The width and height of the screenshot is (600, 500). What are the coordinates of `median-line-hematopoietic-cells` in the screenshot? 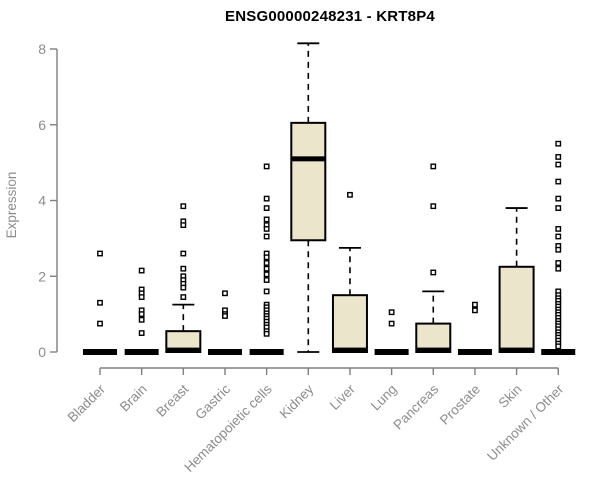 It's located at (266, 352).